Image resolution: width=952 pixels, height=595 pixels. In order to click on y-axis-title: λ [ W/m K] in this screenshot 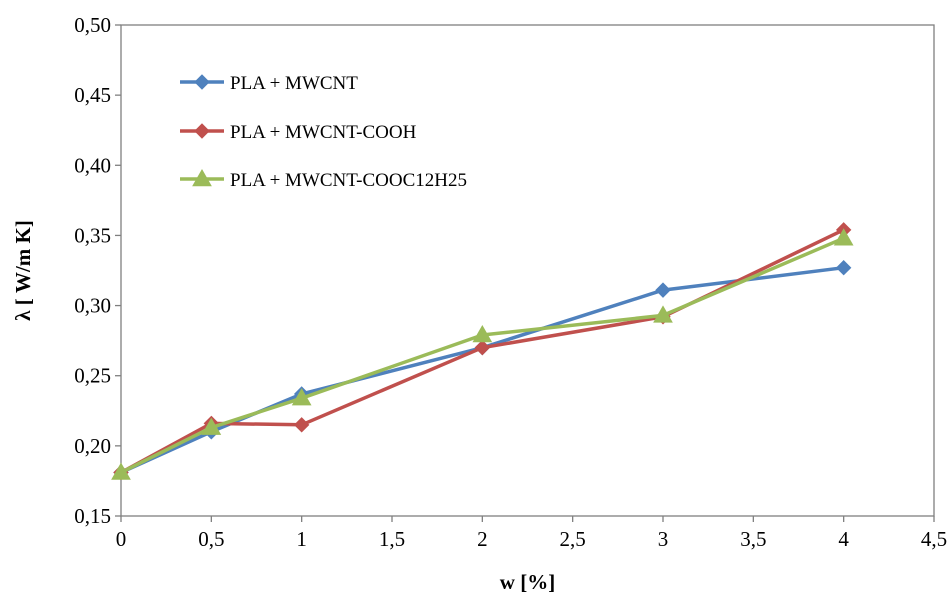, I will do `click(23, 270)`.